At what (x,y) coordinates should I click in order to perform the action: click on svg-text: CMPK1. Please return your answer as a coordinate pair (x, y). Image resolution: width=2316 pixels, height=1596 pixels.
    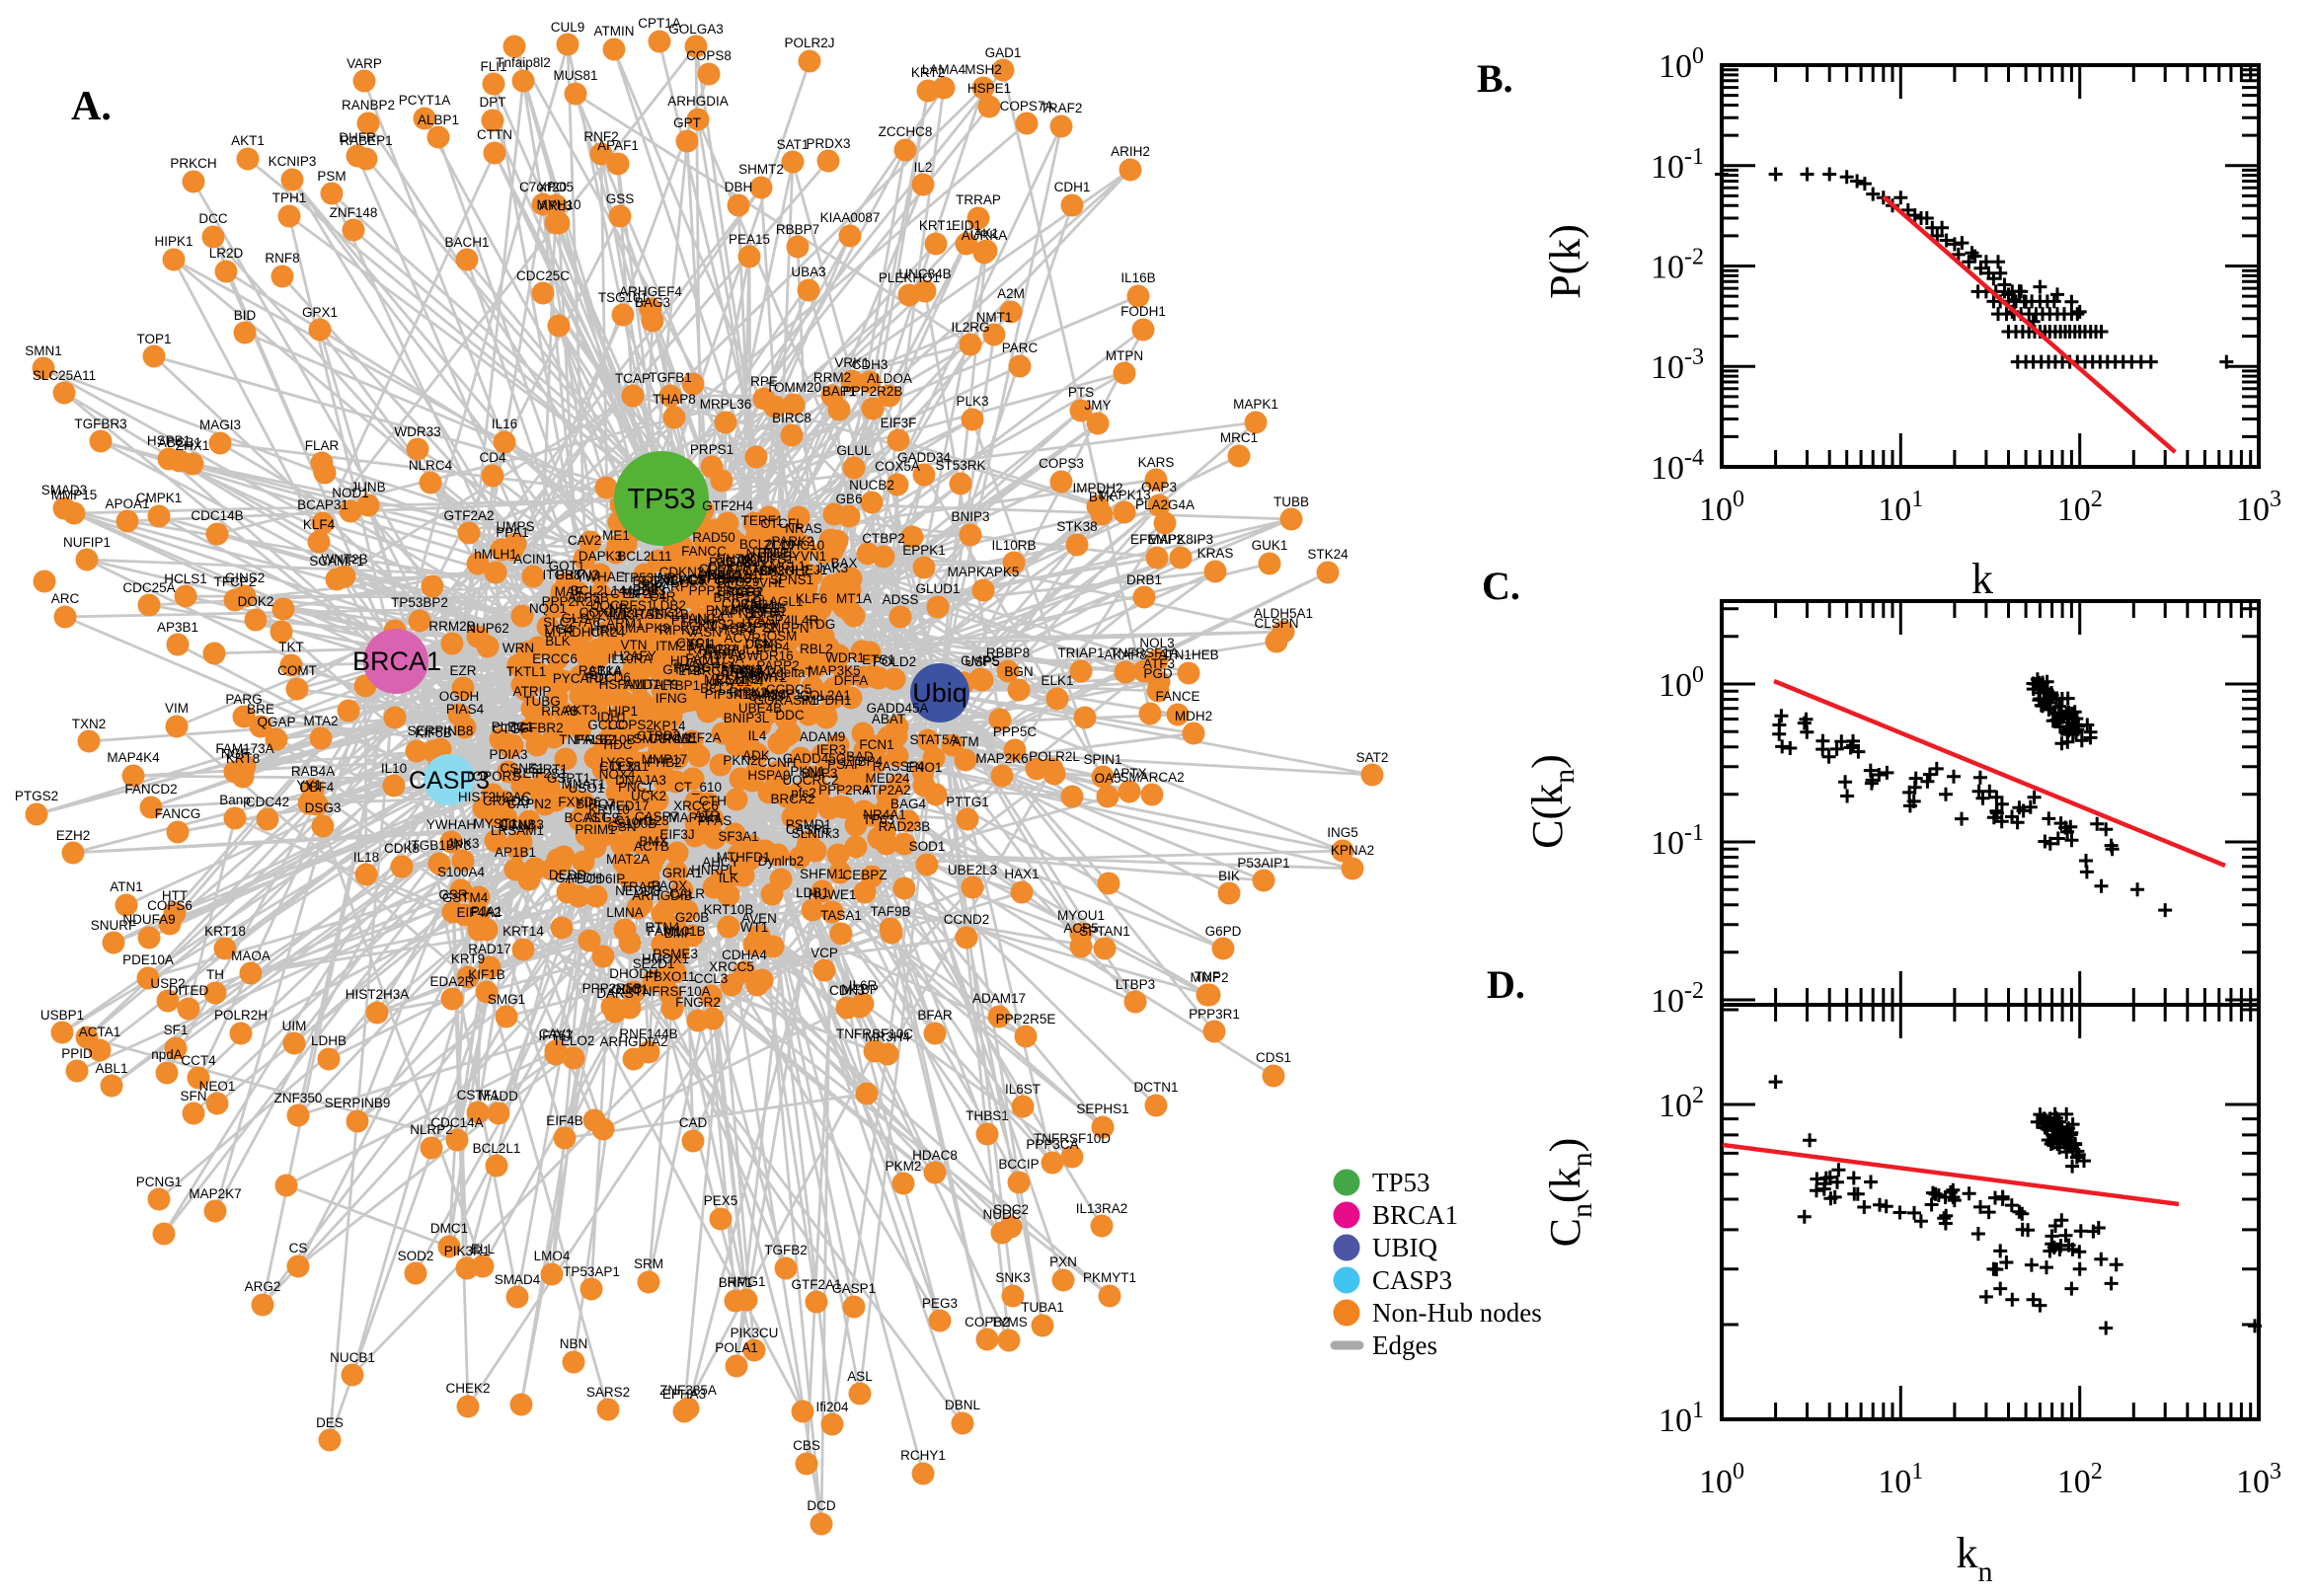
    Looking at the image, I should click on (159, 498).